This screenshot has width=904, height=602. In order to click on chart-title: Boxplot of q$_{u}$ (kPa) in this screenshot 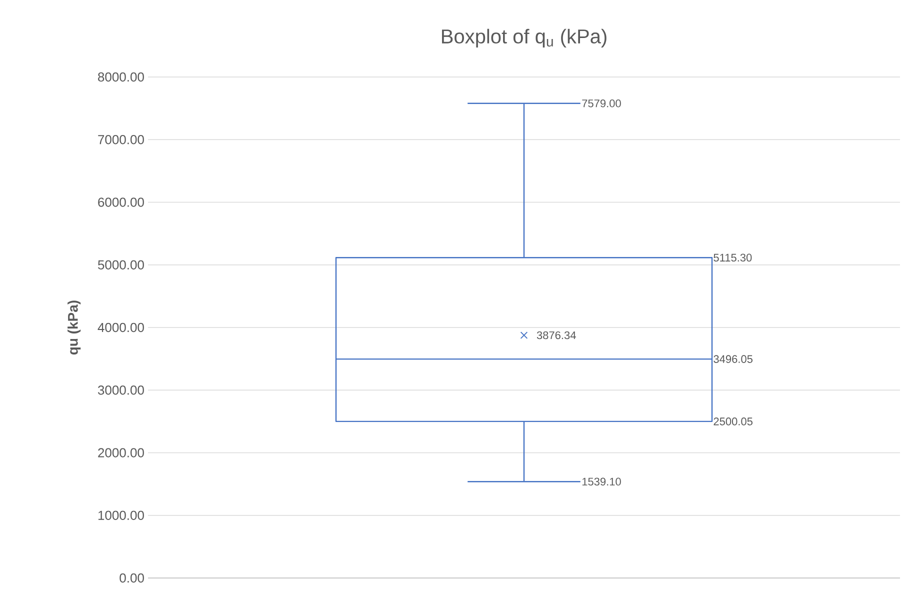, I will do `click(524, 38)`.